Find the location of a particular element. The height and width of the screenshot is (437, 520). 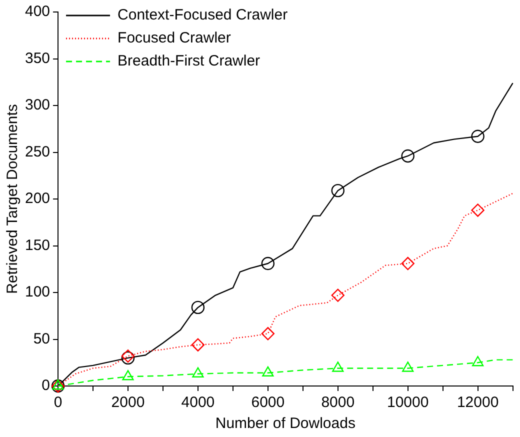

x-tick-label: 0 is located at coordinates (58, 403).